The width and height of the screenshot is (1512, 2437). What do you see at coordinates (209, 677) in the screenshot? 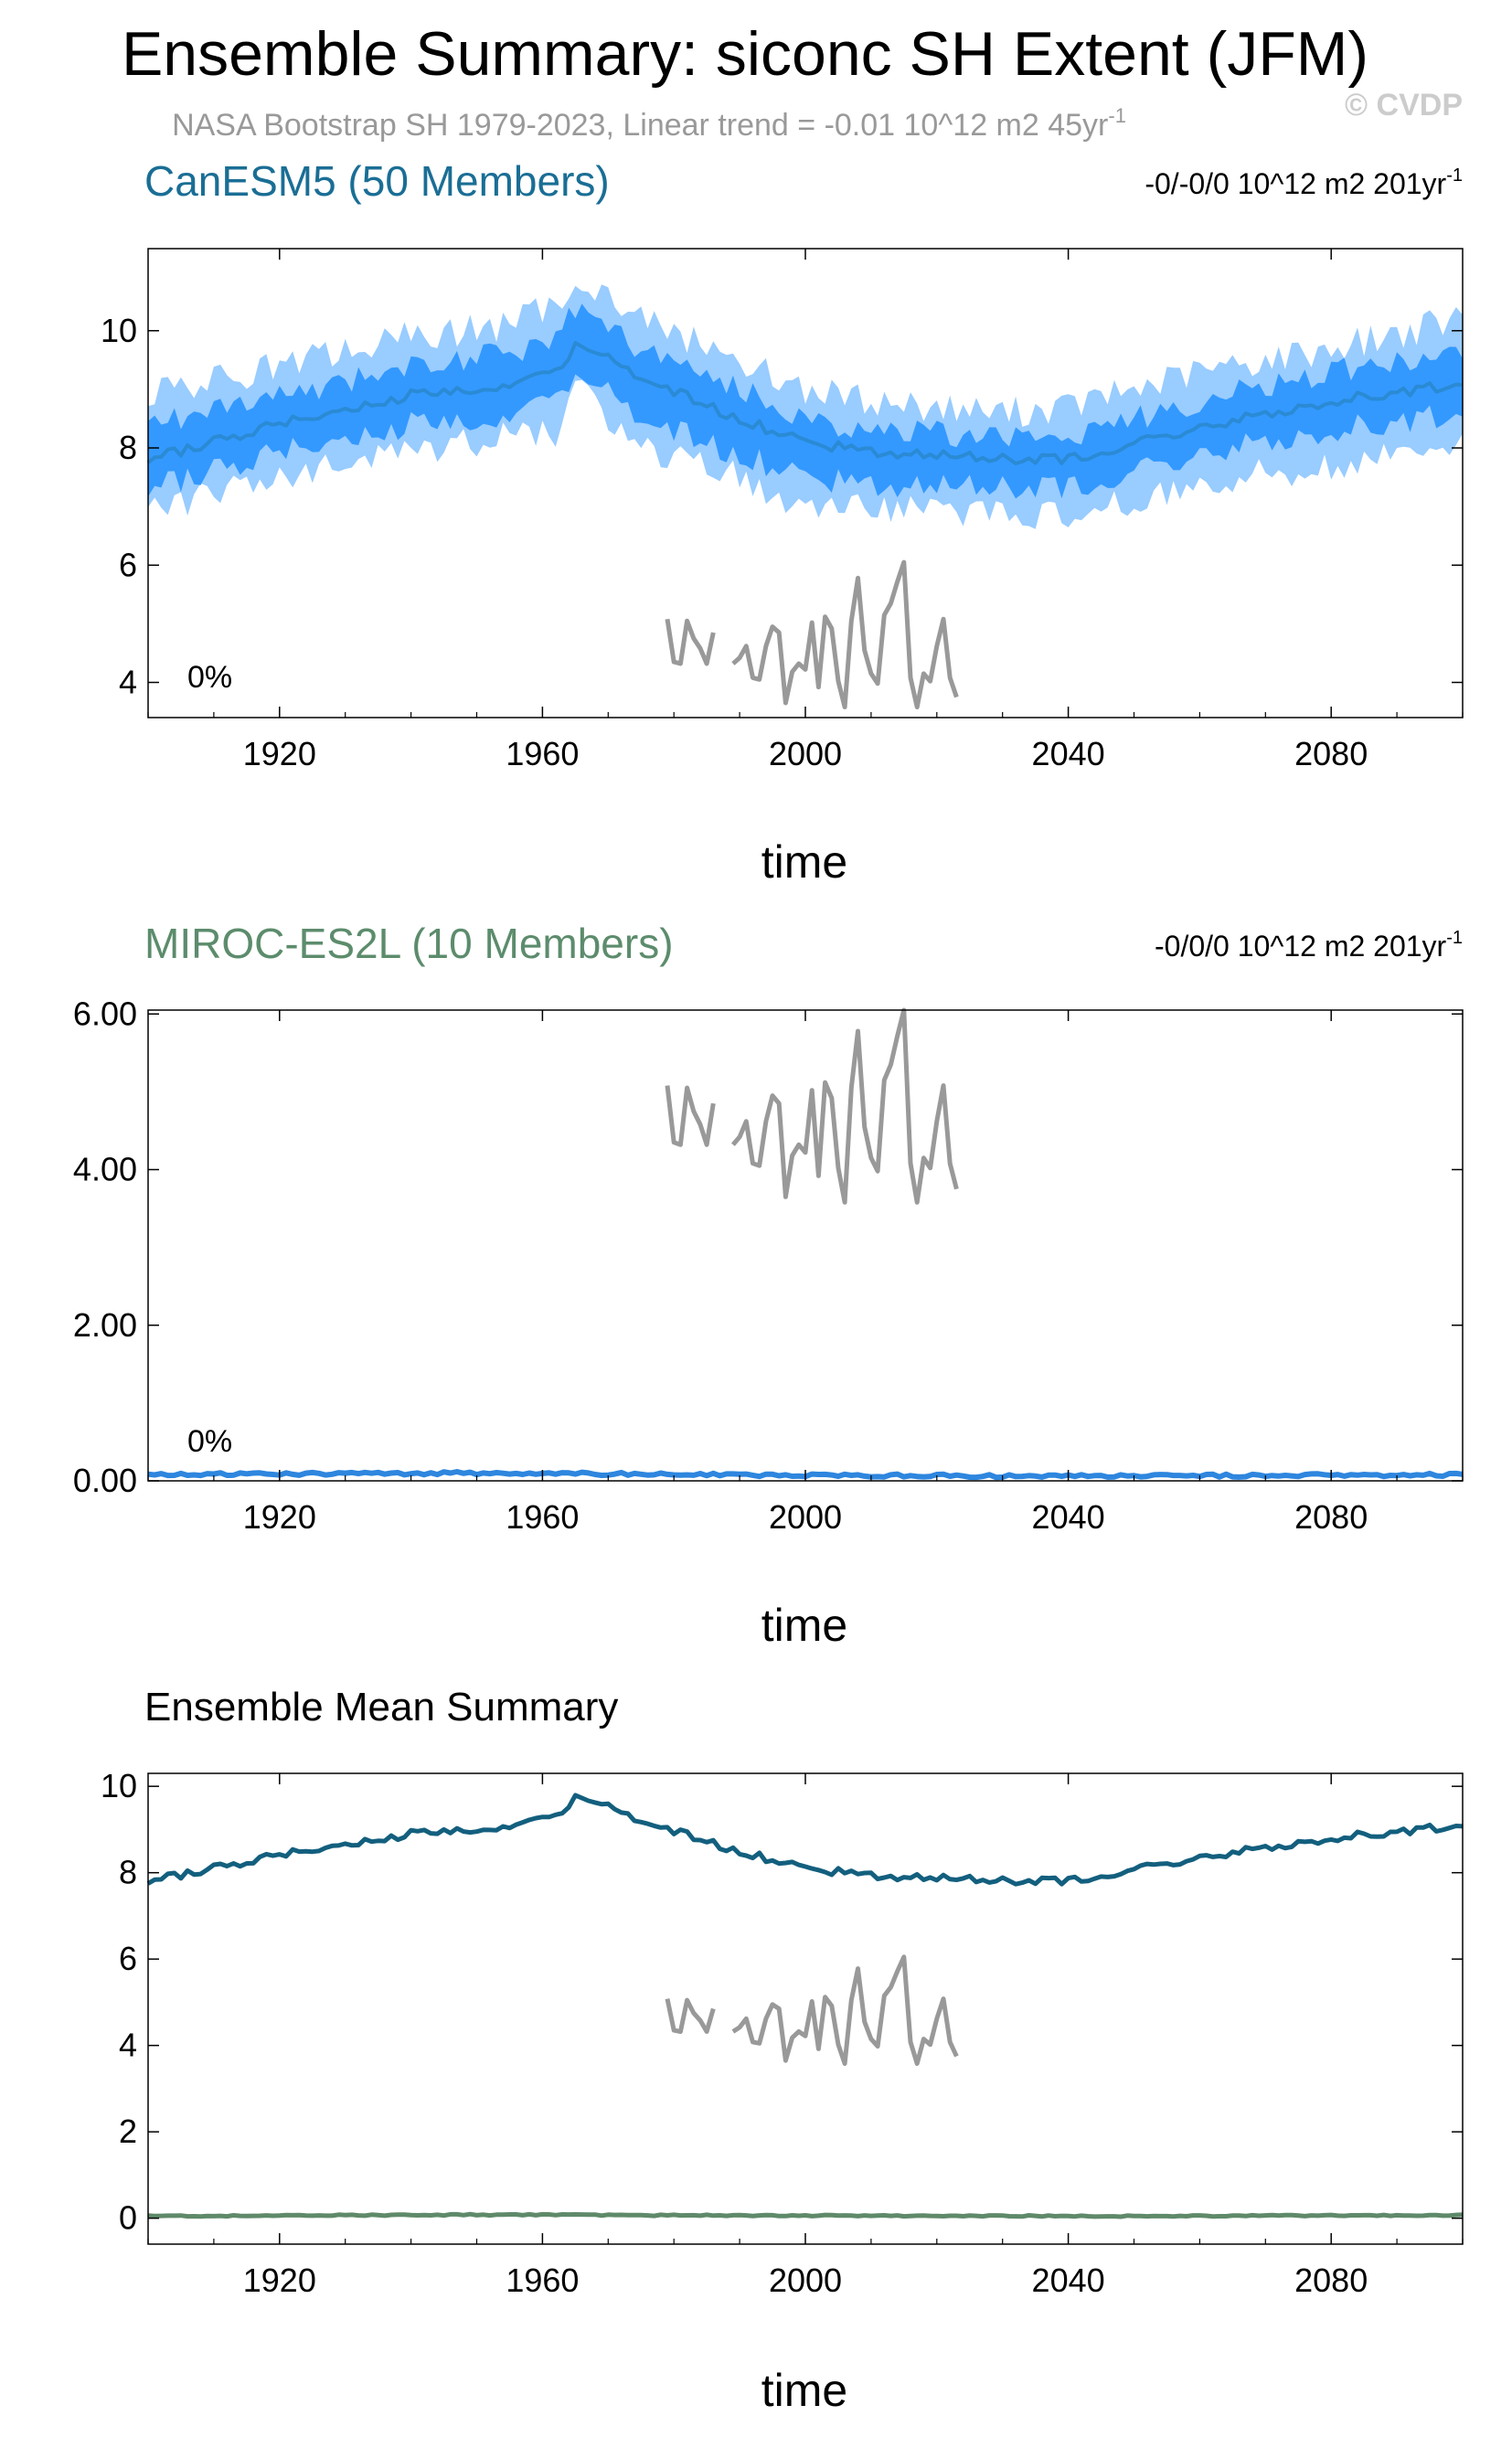
I see `panel-canesm5-percent: 0%` at bounding box center [209, 677].